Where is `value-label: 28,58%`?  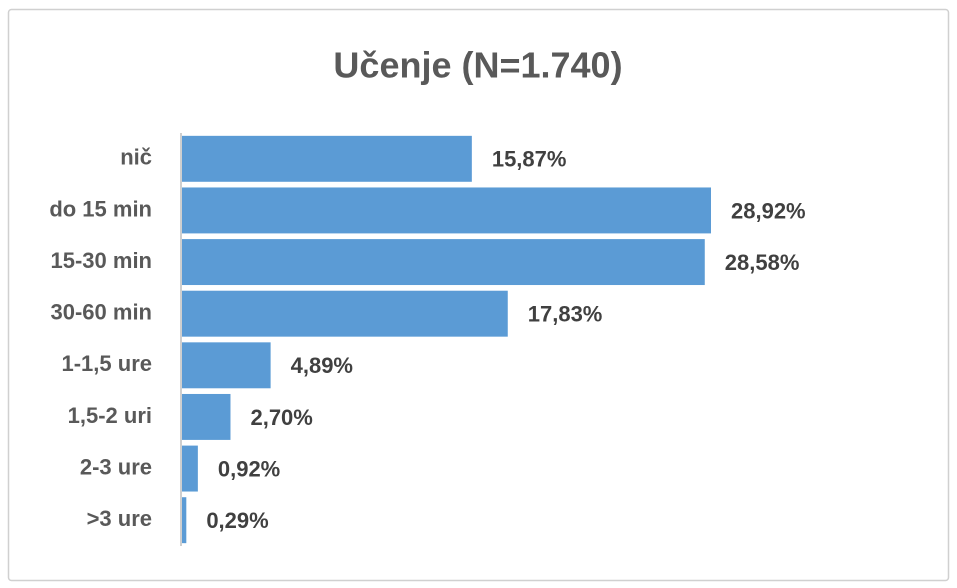
value-label: 28,58% is located at coordinates (762, 262).